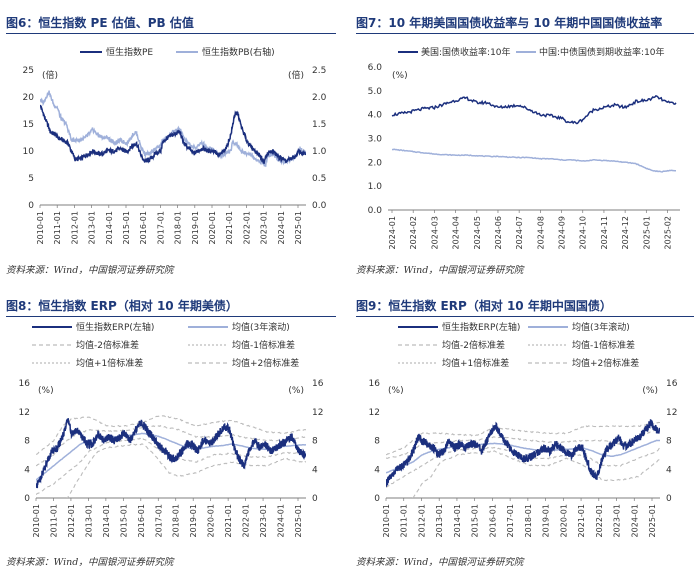  I want to click on fig6-xtick-label: 2018-01, so click(178, 227).